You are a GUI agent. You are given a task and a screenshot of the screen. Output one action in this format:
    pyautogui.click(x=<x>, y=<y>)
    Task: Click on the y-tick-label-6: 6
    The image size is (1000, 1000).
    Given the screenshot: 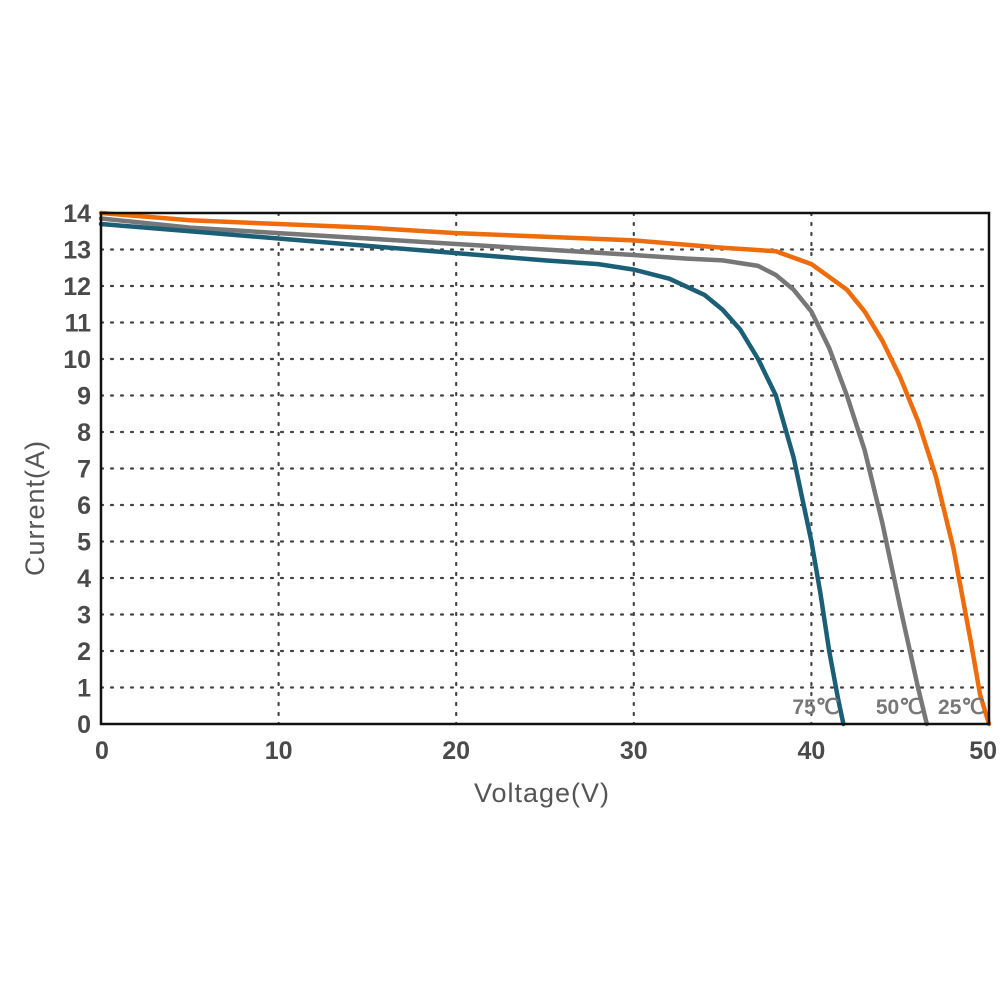 What is the action you would take?
    pyautogui.click(x=84, y=506)
    